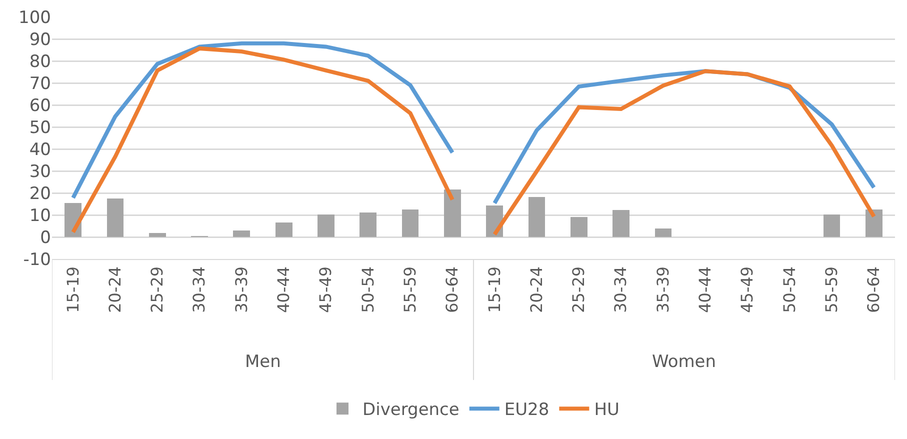 This screenshot has width=907, height=439. What do you see at coordinates (607, 410) in the screenshot?
I see `legend-label: HU` at bounding box center [607, 410].